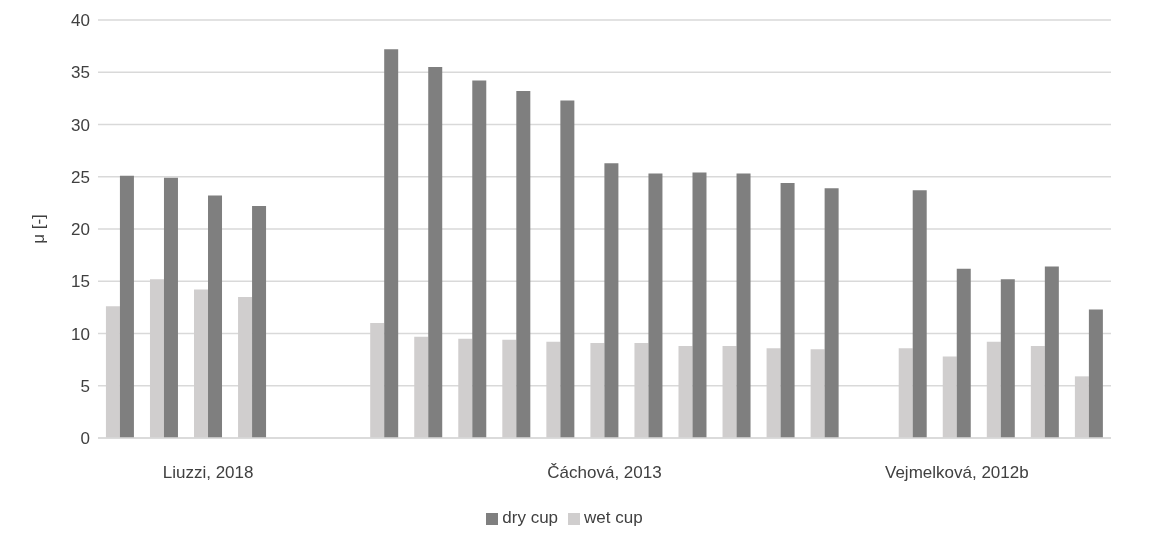  Describe the element at coordinates (80, 21) in the screenshot. I see `y-tick-label: 40` at that location.